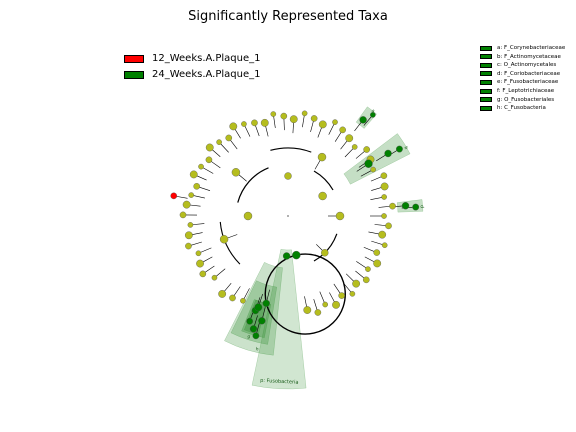  Describe the element at coordinates (528, 82) in the screenshot. I see `legend-taxon-label: e: F_Fusobacteriaceae` at that location.